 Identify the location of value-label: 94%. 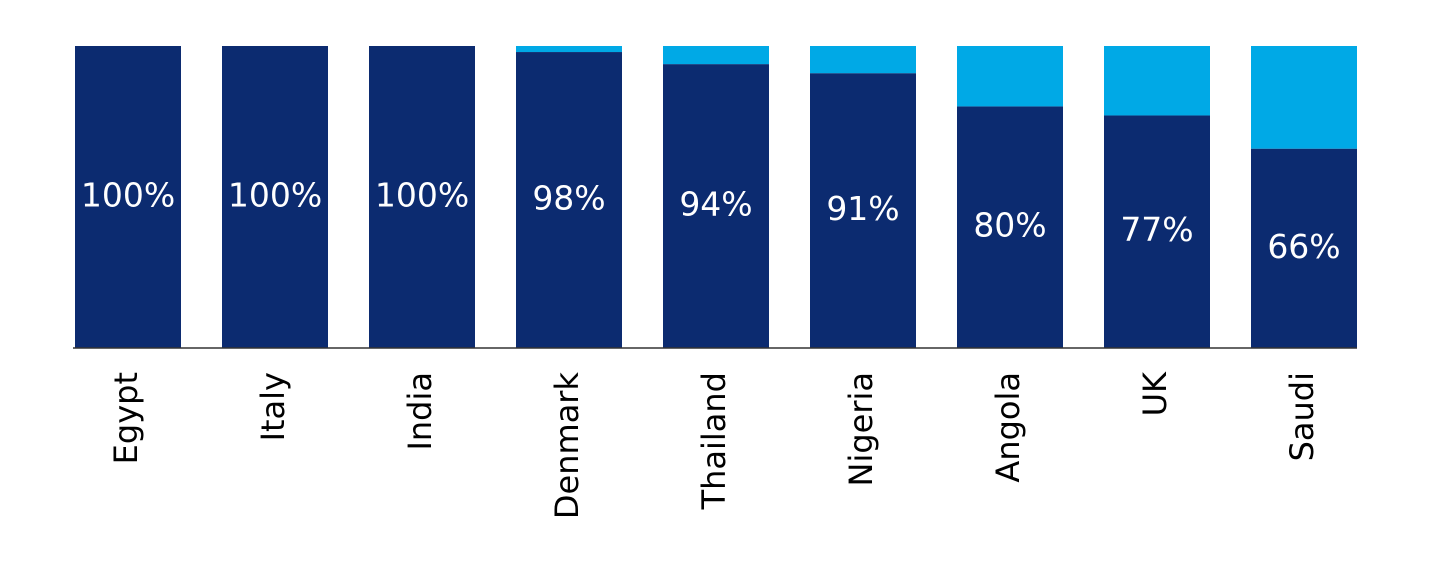
(715, 204).